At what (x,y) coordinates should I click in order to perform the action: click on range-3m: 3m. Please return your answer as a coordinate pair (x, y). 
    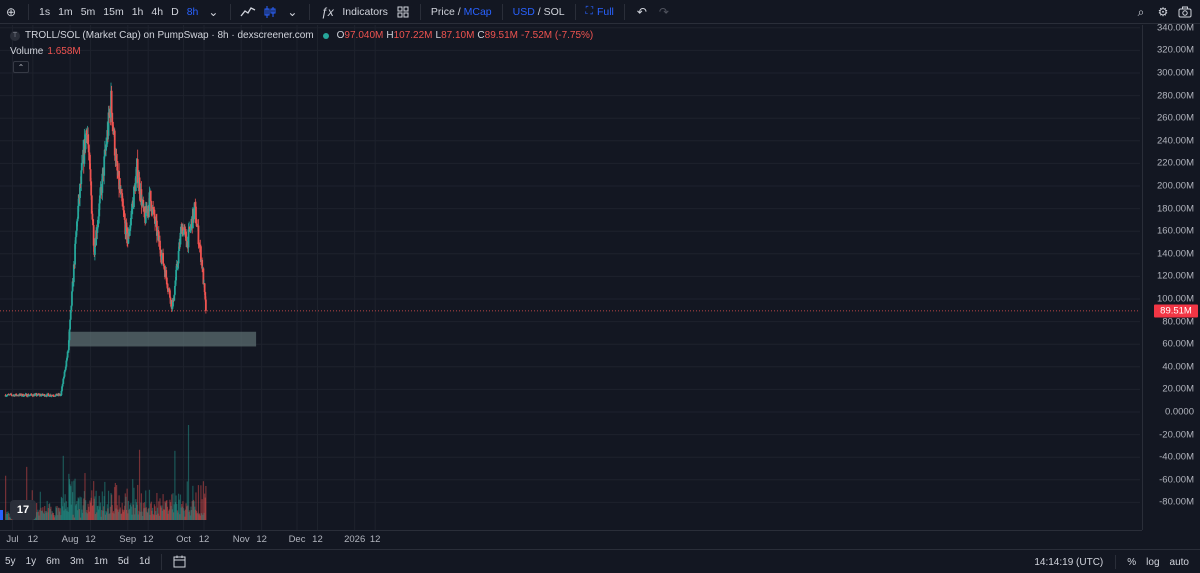
    Looking at the image, I should click on (77, 561).